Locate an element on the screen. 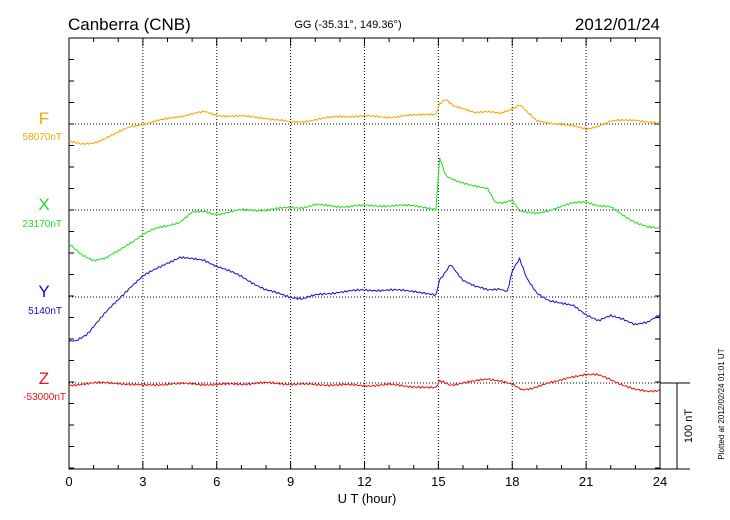  series-labels: F 58070nT X 23170nT Y 5140nT Z -53000nT is located at coordinates (44, 256).